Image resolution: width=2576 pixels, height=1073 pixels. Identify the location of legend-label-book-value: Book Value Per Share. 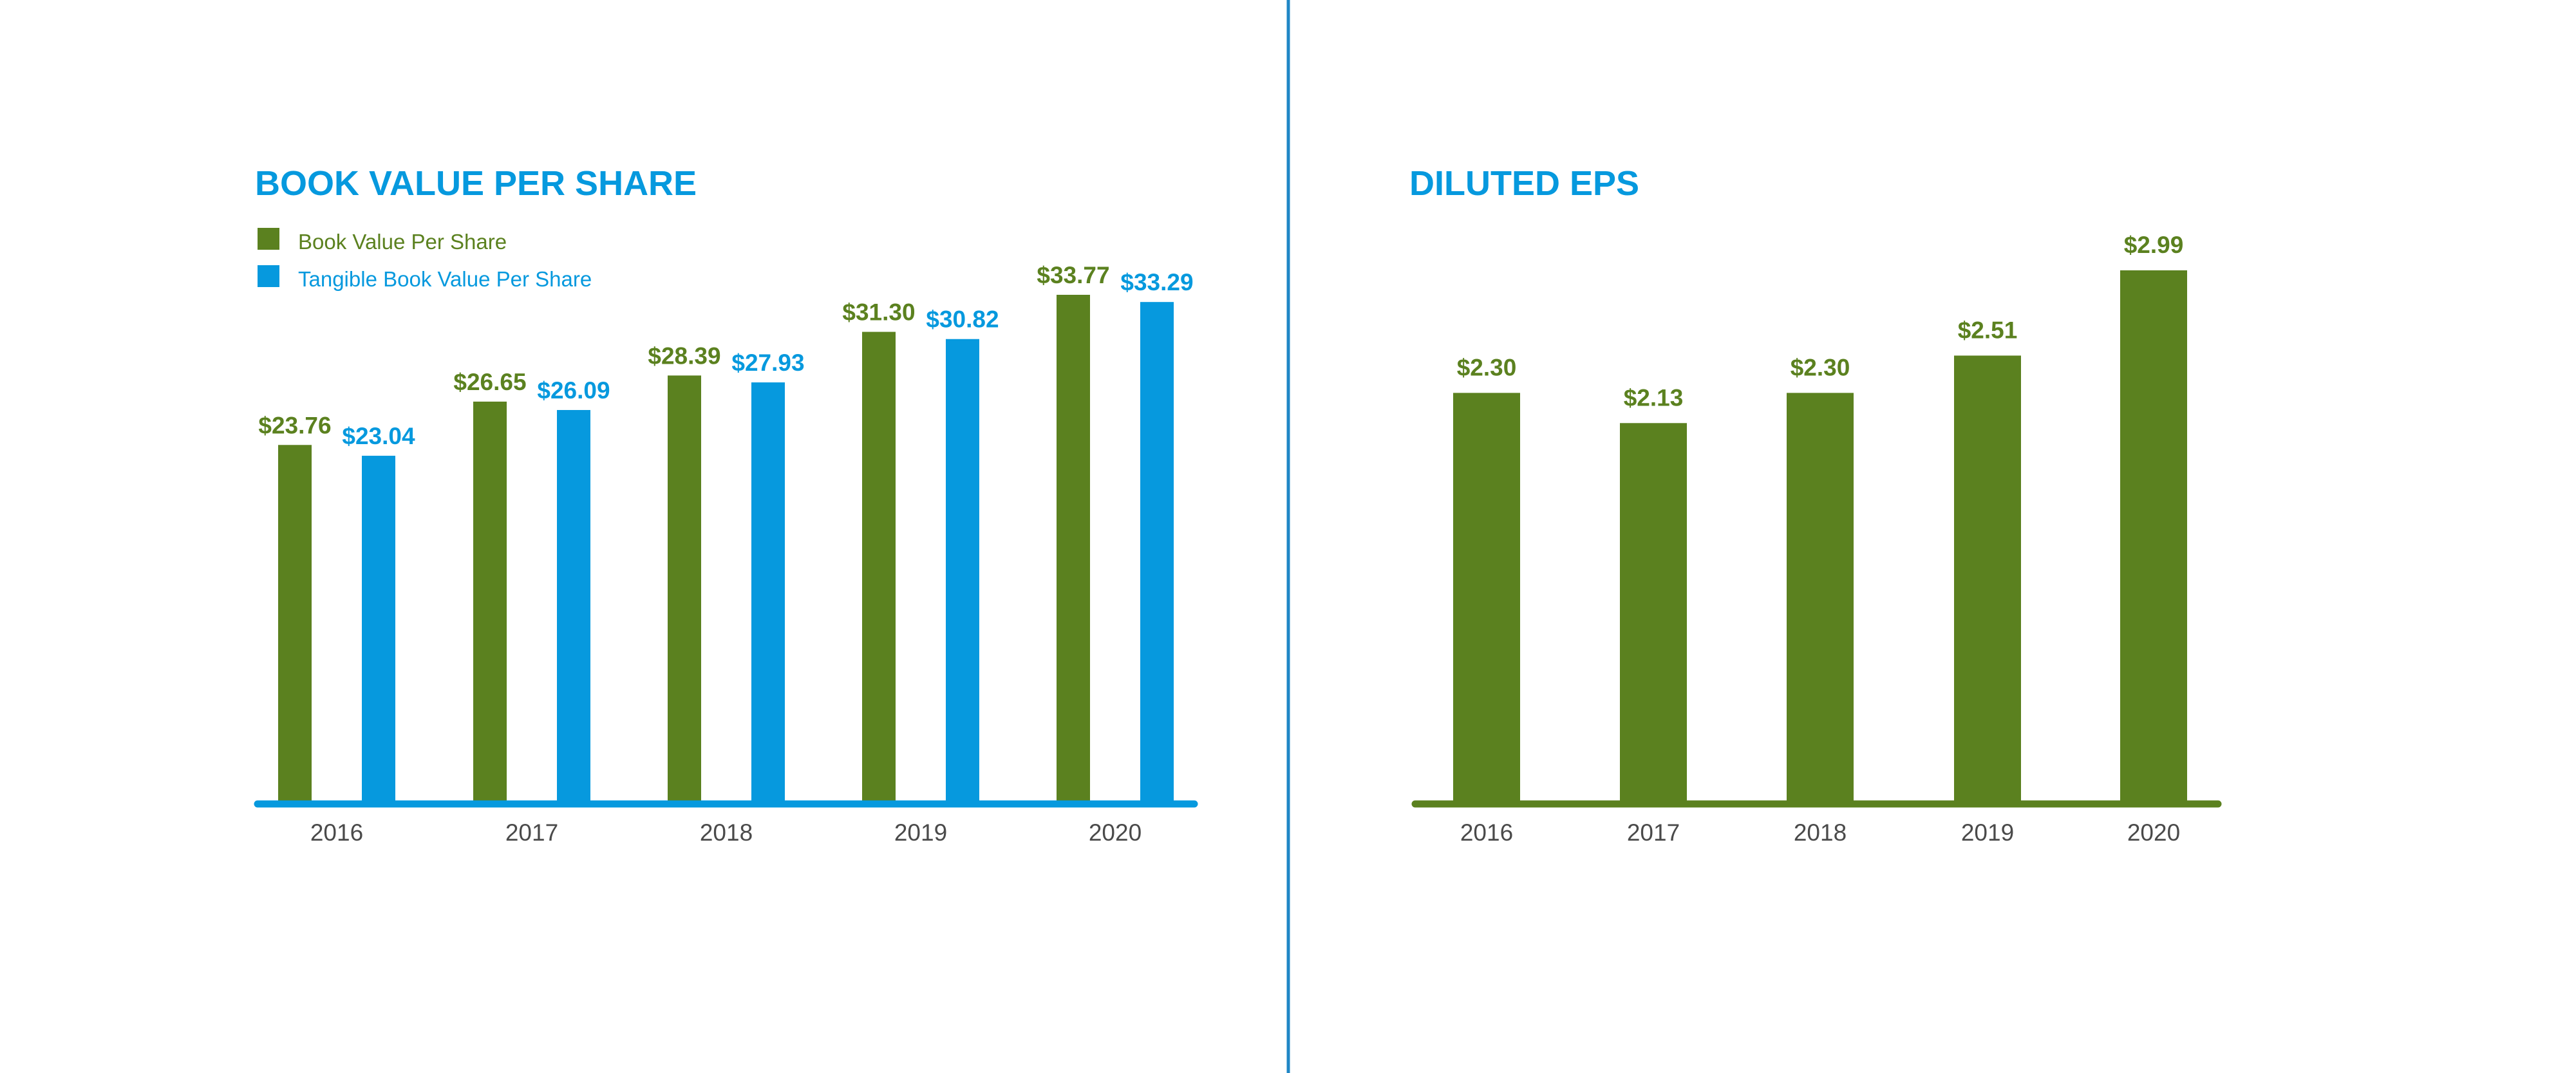
(402, 242).